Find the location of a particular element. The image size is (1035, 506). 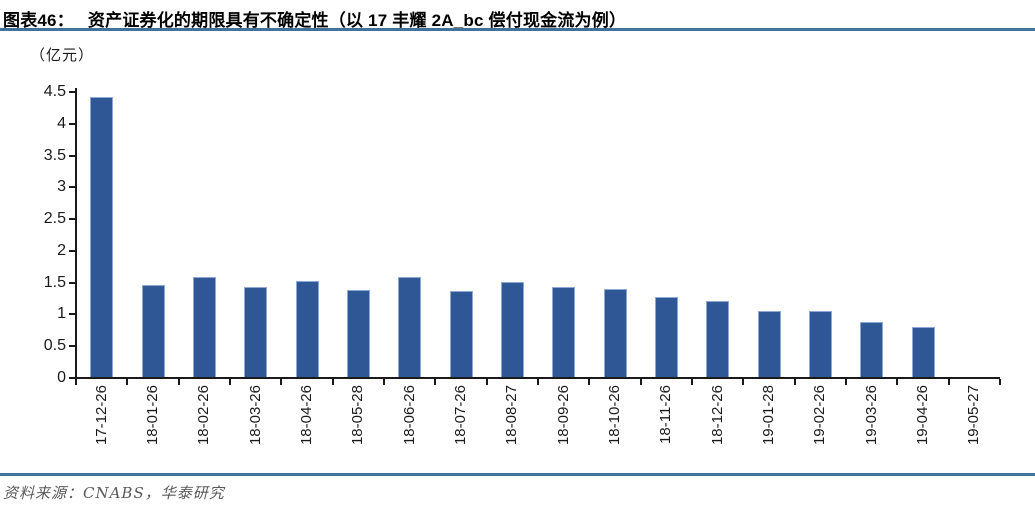

y-axis-unit-label: （亿元） is located at coordinates (62, 55).